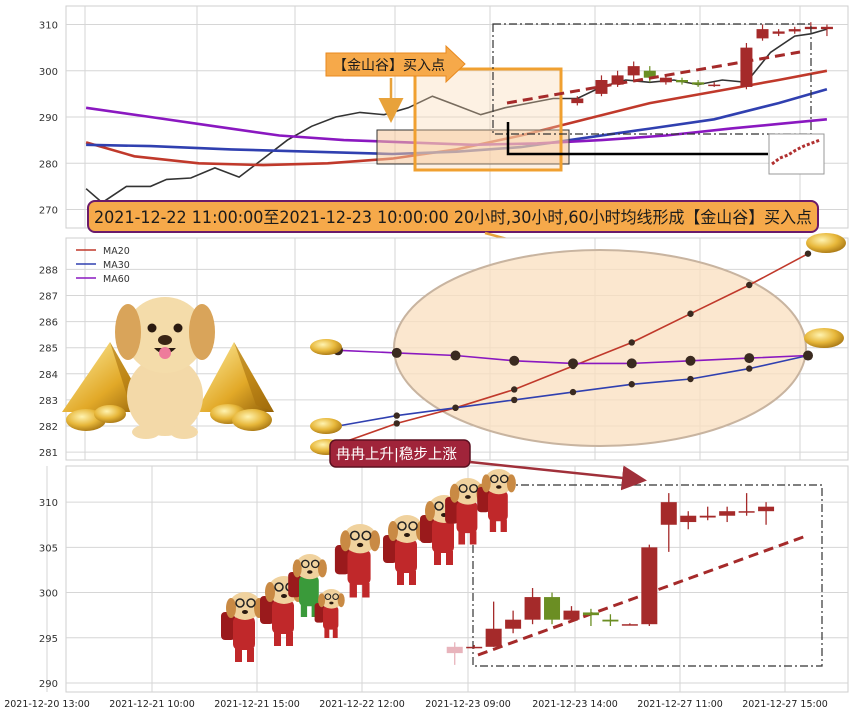 This screenshot has width=854, height=715. Describe the element at coordinates (362, 704) in the screenshot. I see `price-x-tick-label: 2021-12-22 12:00` at that location.